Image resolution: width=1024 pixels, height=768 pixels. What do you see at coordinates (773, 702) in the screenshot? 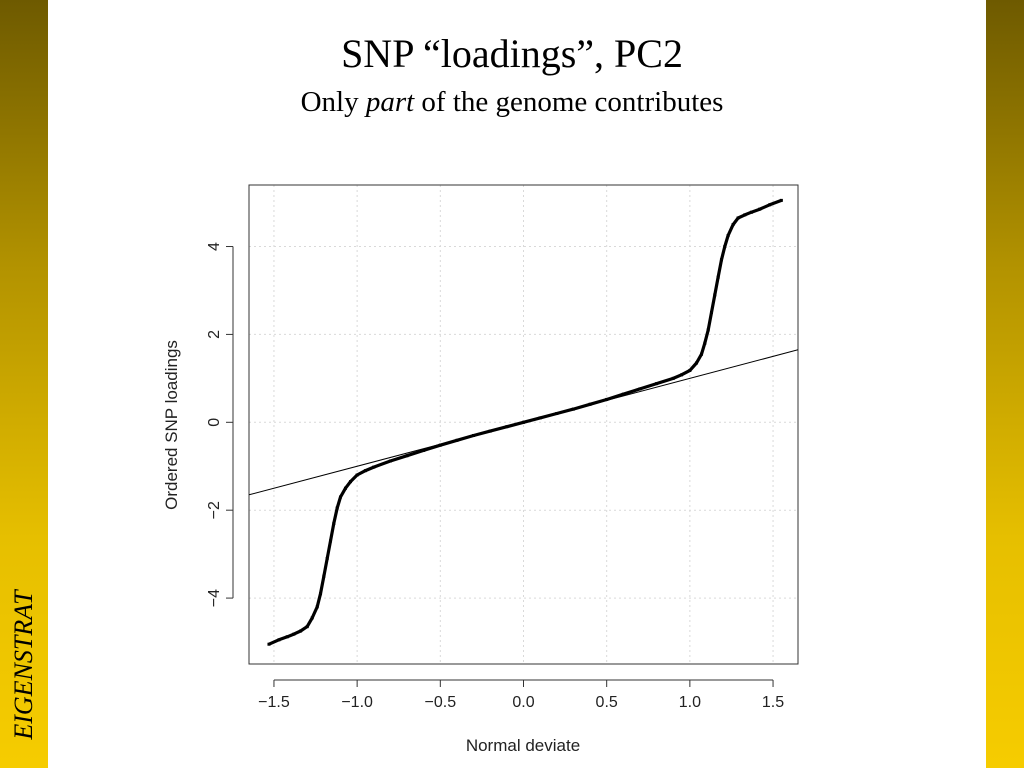
I see `x-tick-label: 1.5` at bounding box center [773, 702].